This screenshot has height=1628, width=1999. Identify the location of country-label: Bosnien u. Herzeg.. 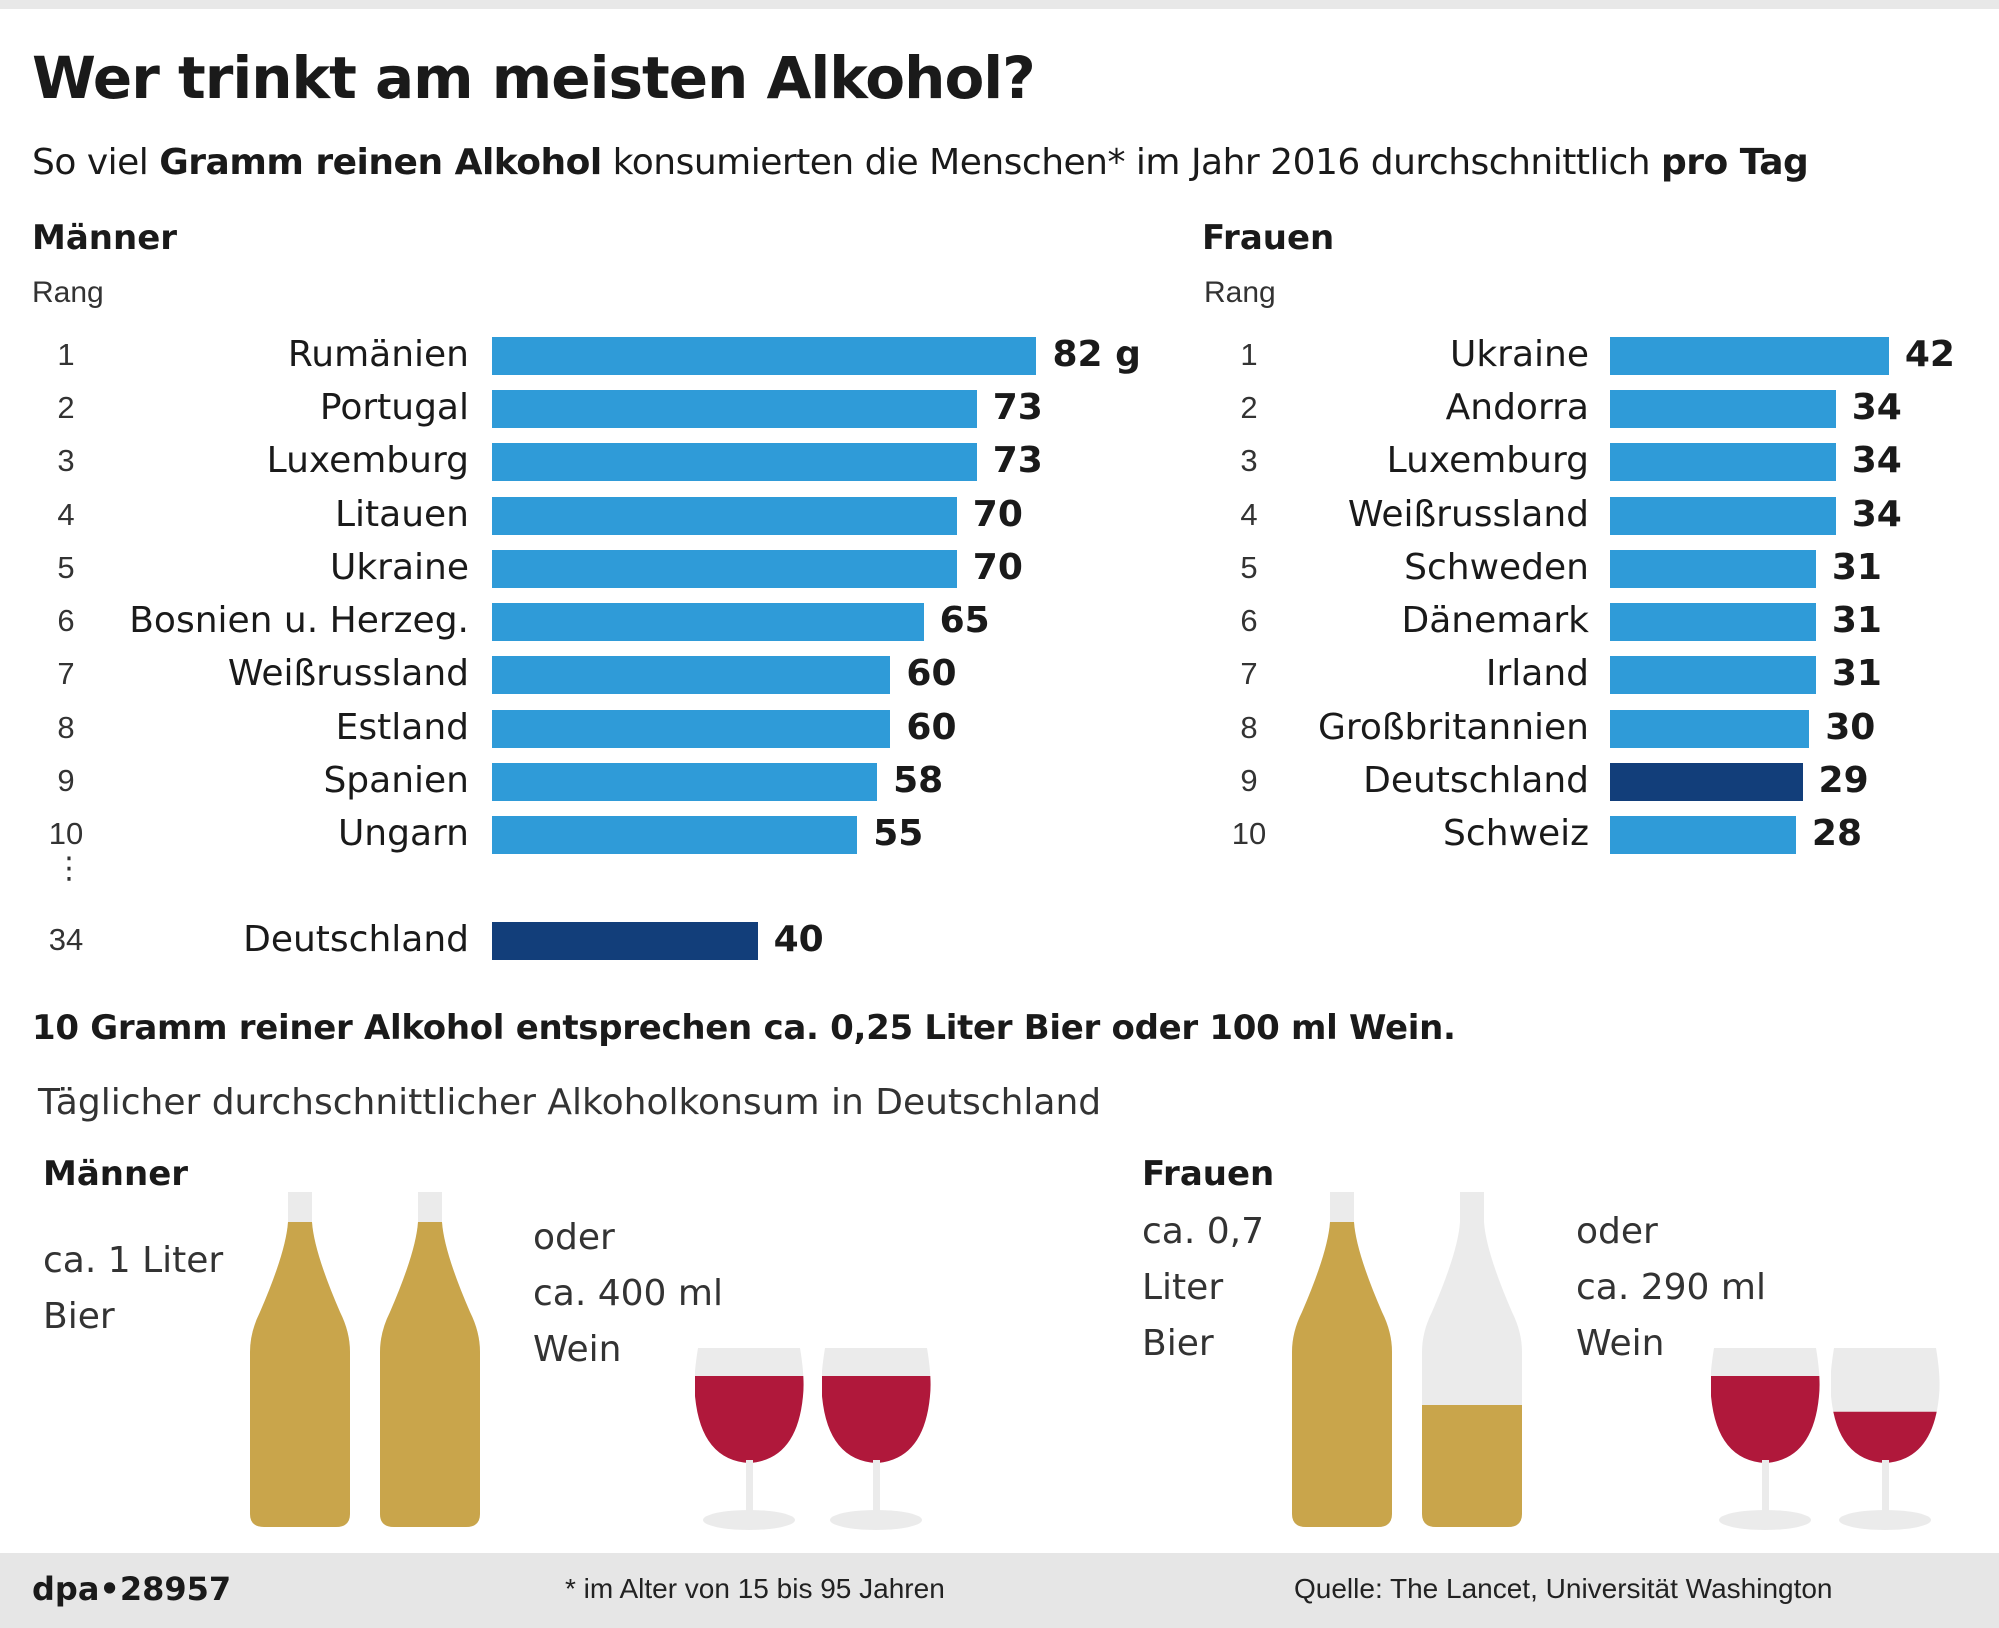
(299, 620).